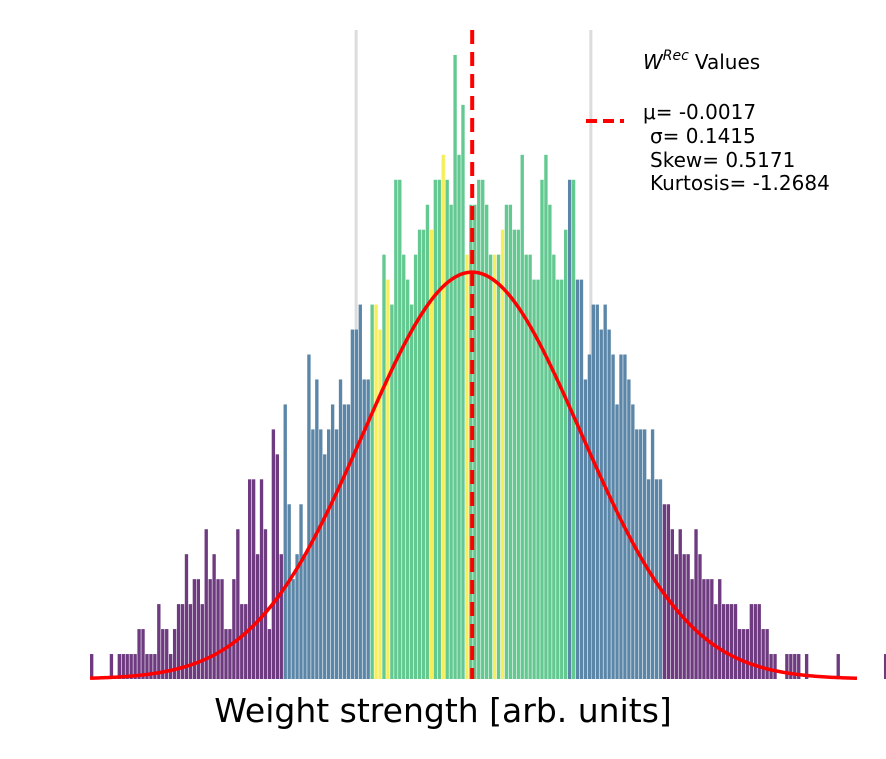 The width and height of the screenshot is (886, 759). Describe the element at coordinates (443, 710) in the screenshot. I see `x-axis-label: Weight strength [arb. units]` at that location.